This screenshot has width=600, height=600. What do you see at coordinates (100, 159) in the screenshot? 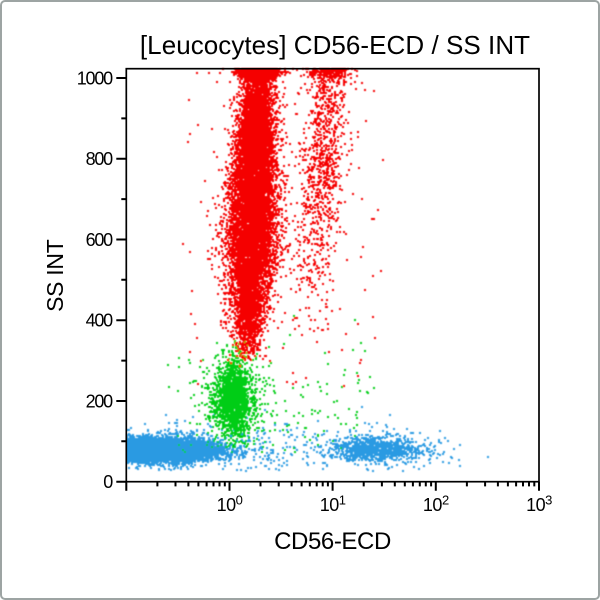
I see `svg-text: 800` at bounding box center [100, 159].